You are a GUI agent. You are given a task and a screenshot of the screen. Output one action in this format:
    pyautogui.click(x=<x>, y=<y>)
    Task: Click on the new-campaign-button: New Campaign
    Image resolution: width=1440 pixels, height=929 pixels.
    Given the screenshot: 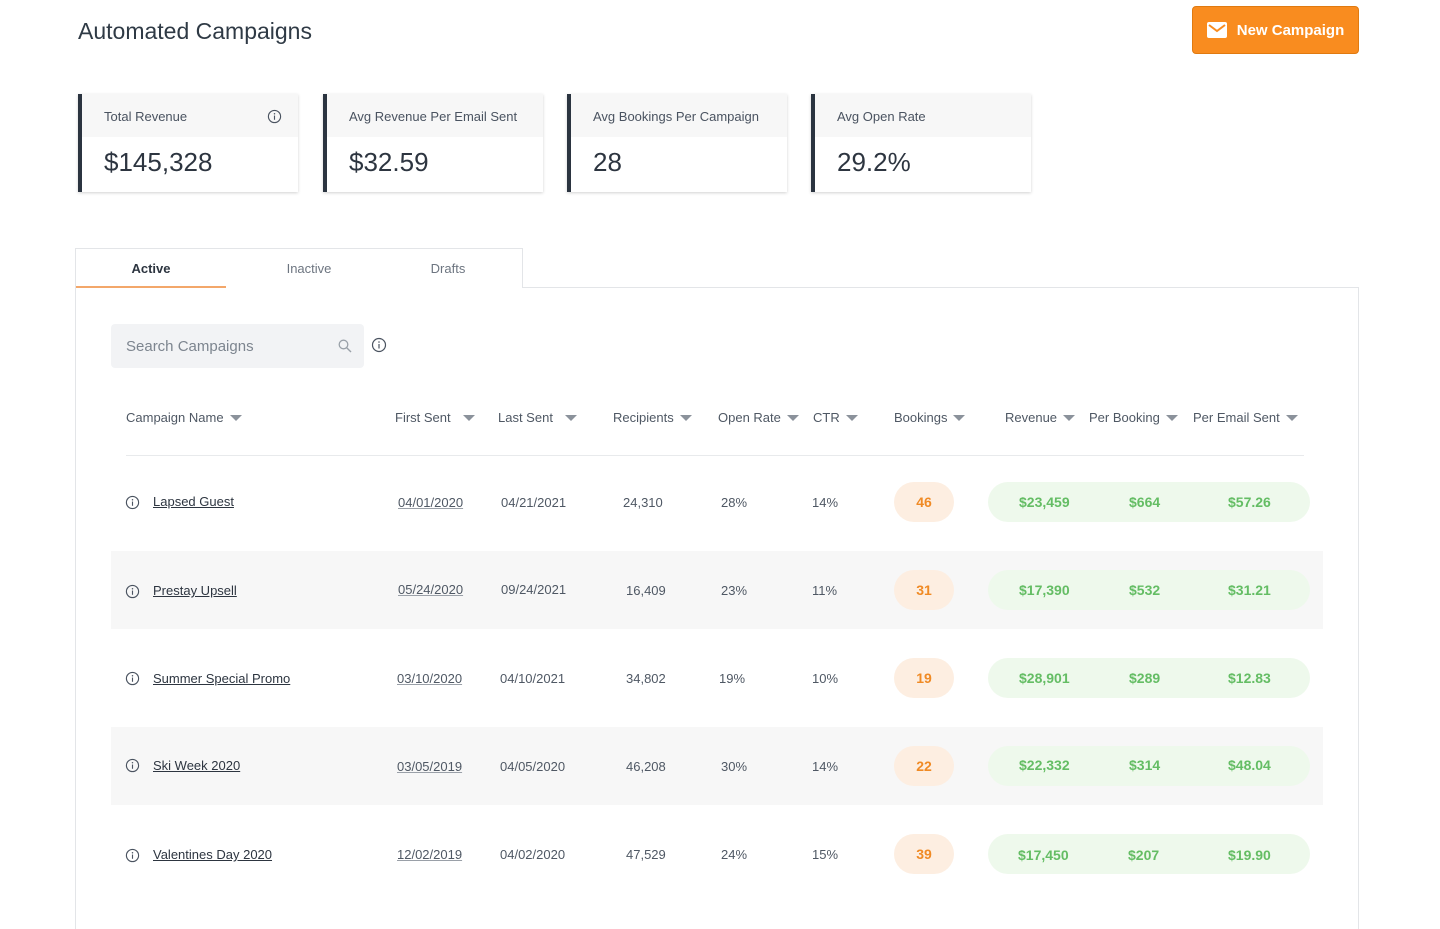 What is the action you would take?
    pyautogui.click(x=1275, y=30)
    